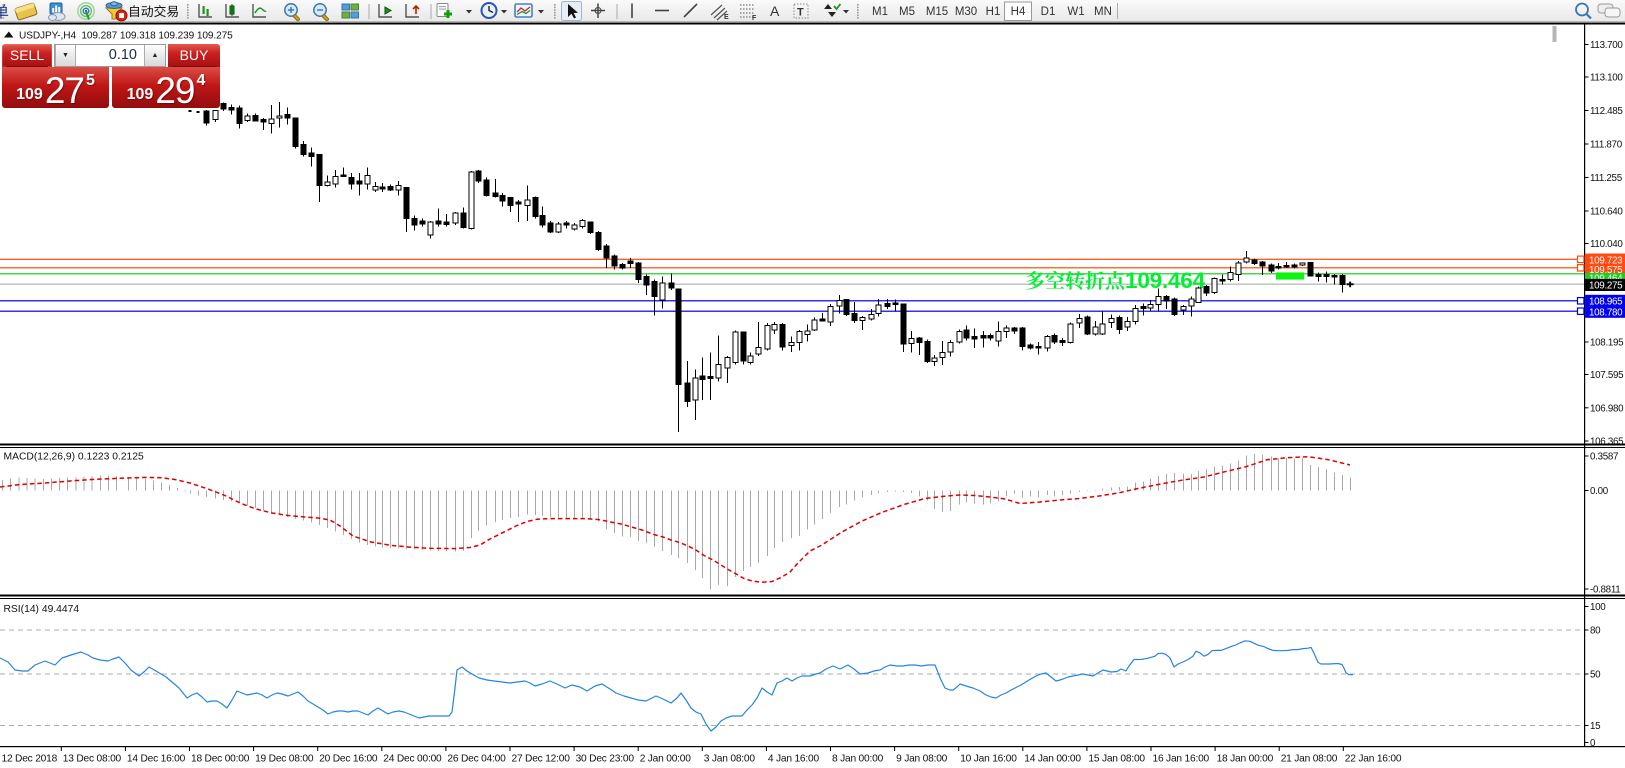 The image size is (1625, 768). Describe the element at coordinates (794, 759) in the screenshot. I see `svg-text: 4 Jan 16:00` at that location.